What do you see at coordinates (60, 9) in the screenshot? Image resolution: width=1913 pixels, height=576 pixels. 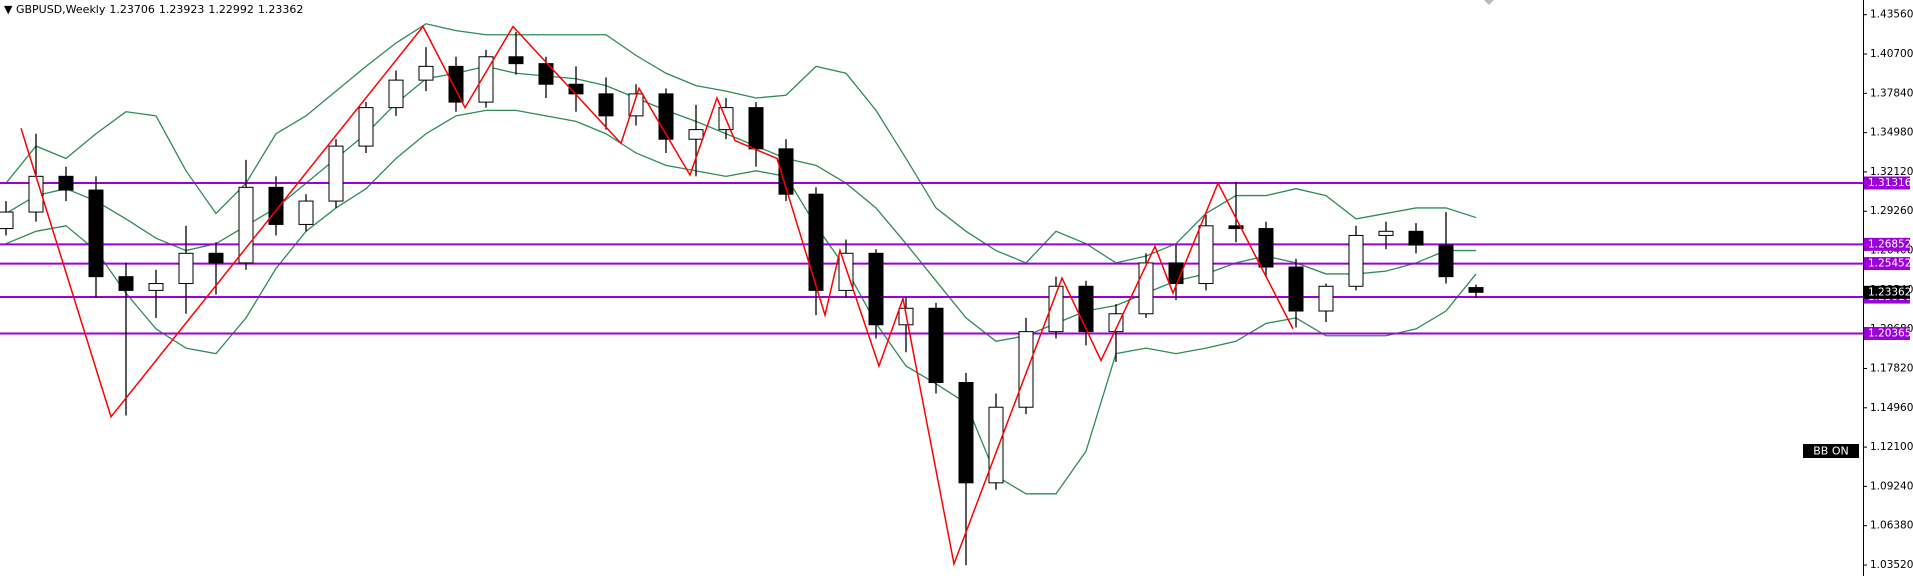 I see `symbol: GBPUSD,Weekly` at bounding box center [60, 9].